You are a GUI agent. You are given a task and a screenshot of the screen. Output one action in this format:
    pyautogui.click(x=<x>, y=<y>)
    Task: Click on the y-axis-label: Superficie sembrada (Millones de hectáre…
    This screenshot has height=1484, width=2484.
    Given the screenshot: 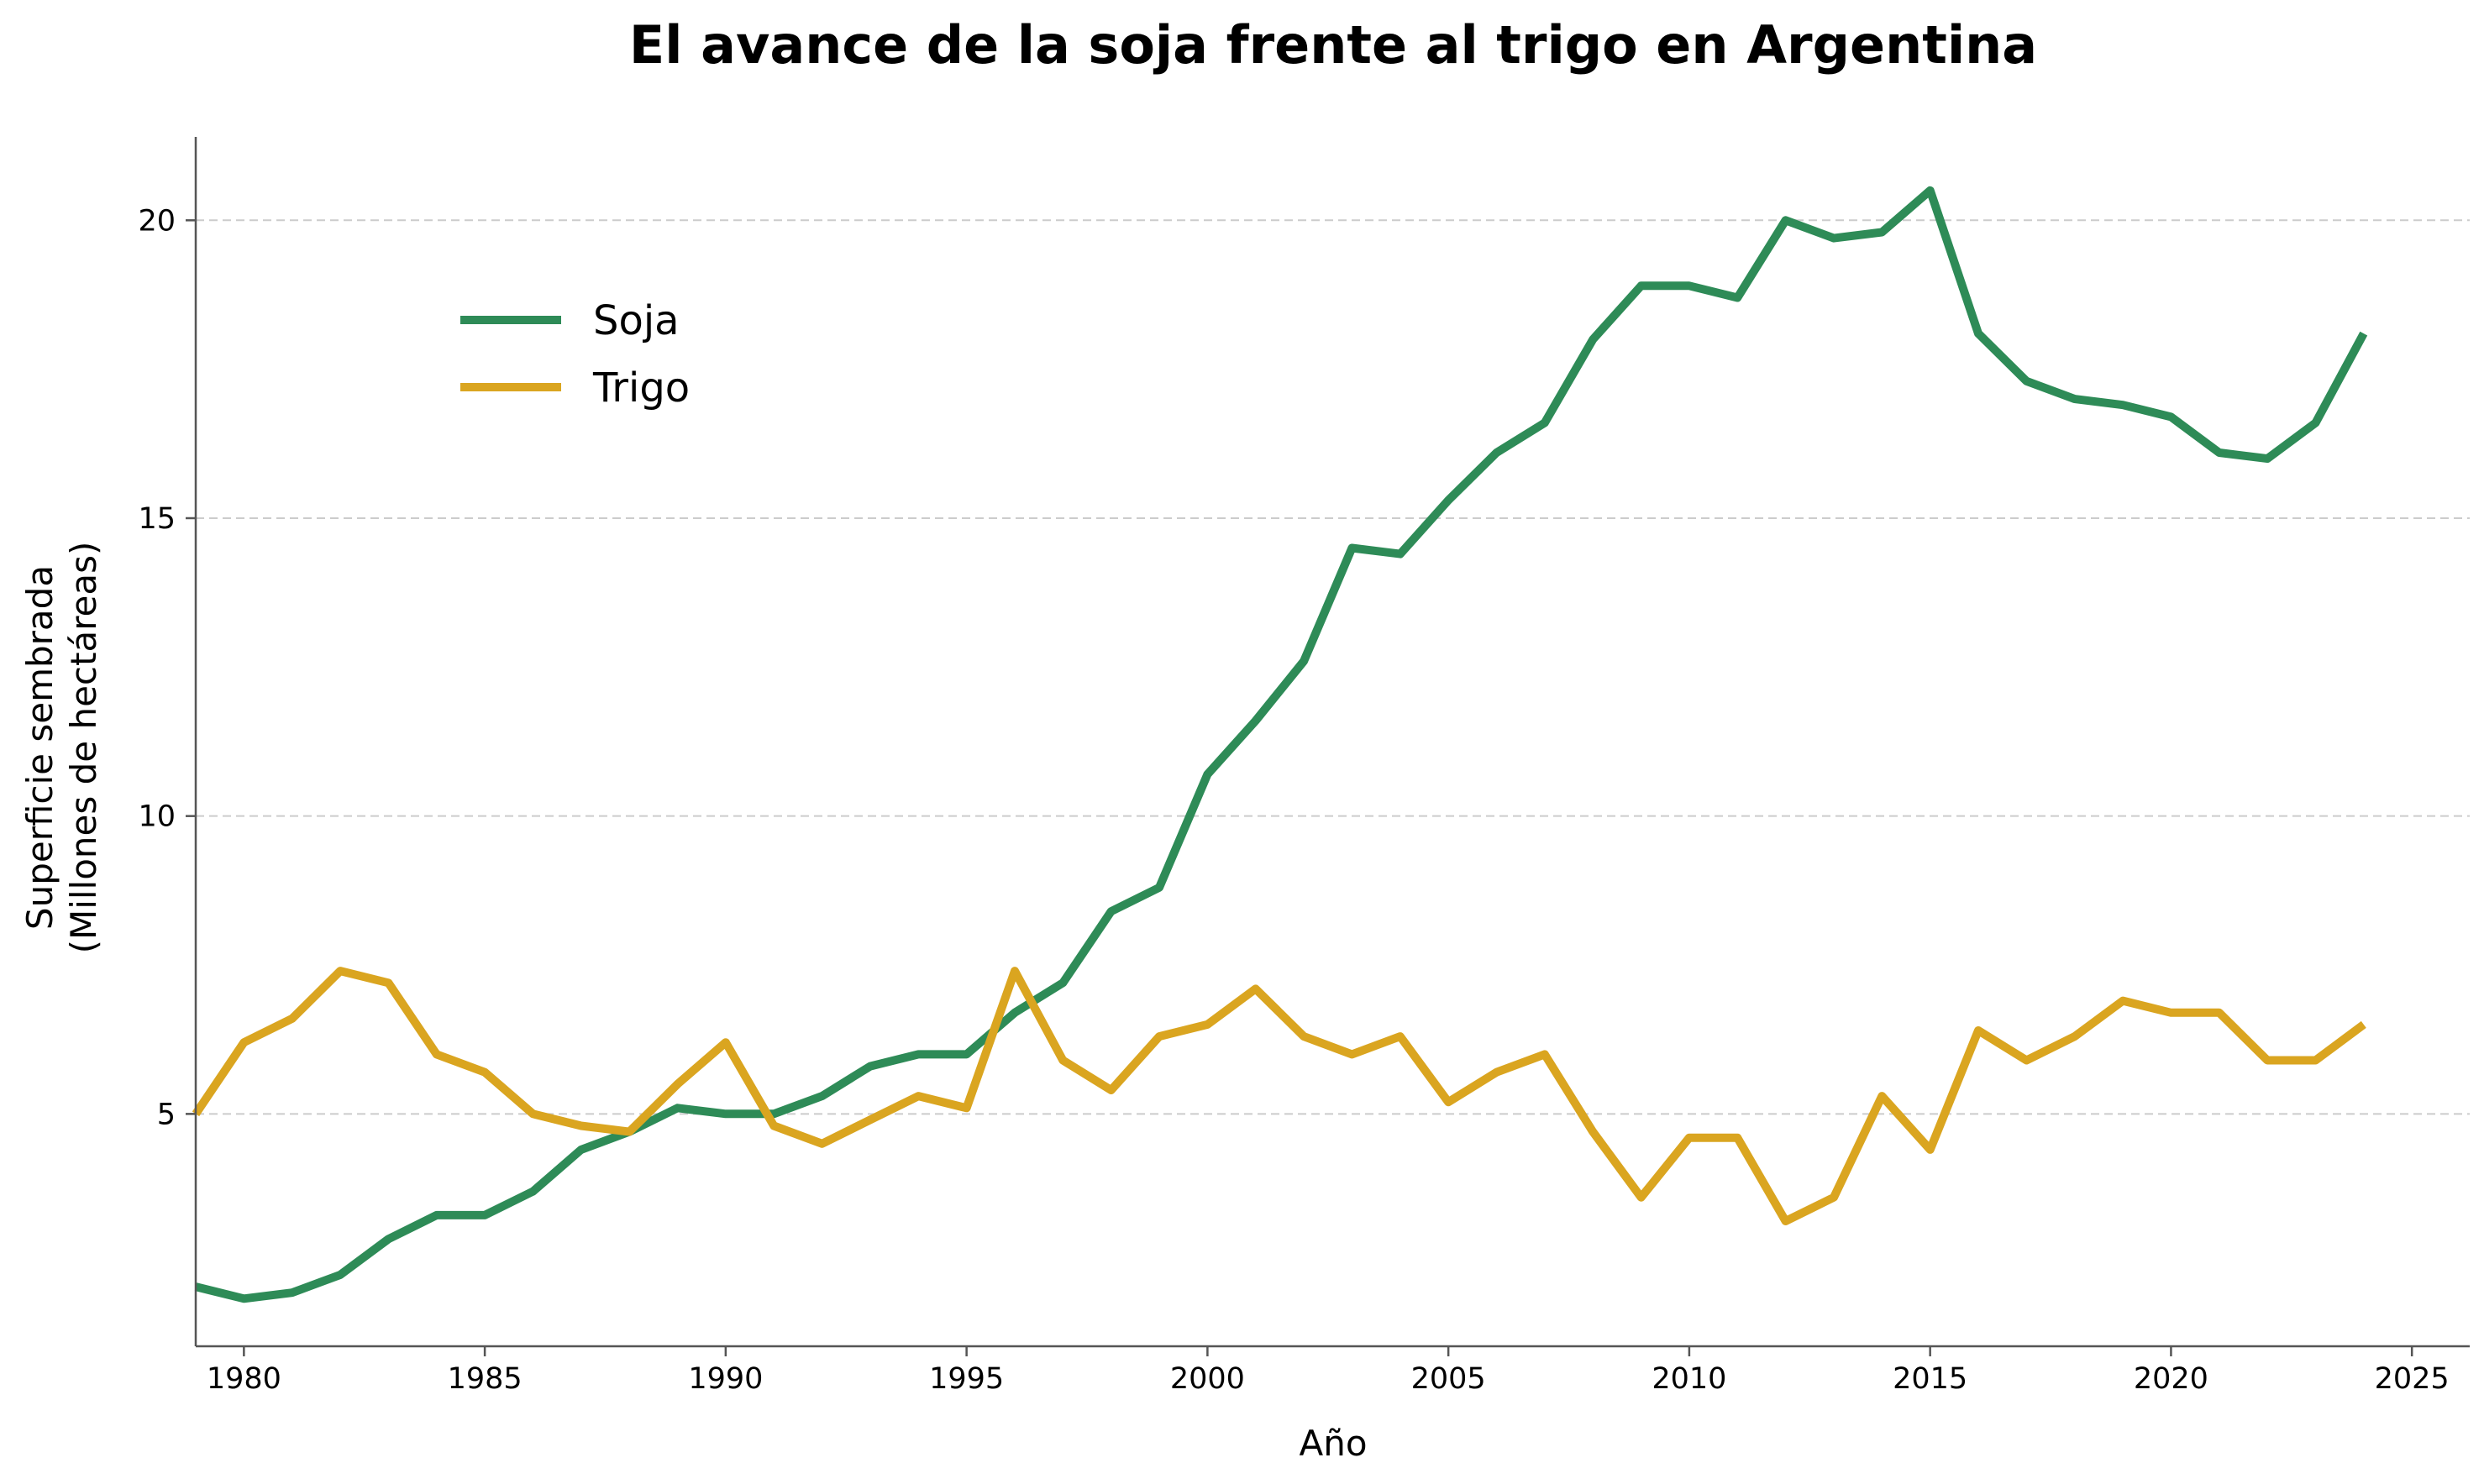 What is the action you would take?
    pyautogui.click(x=61, y=748)
    